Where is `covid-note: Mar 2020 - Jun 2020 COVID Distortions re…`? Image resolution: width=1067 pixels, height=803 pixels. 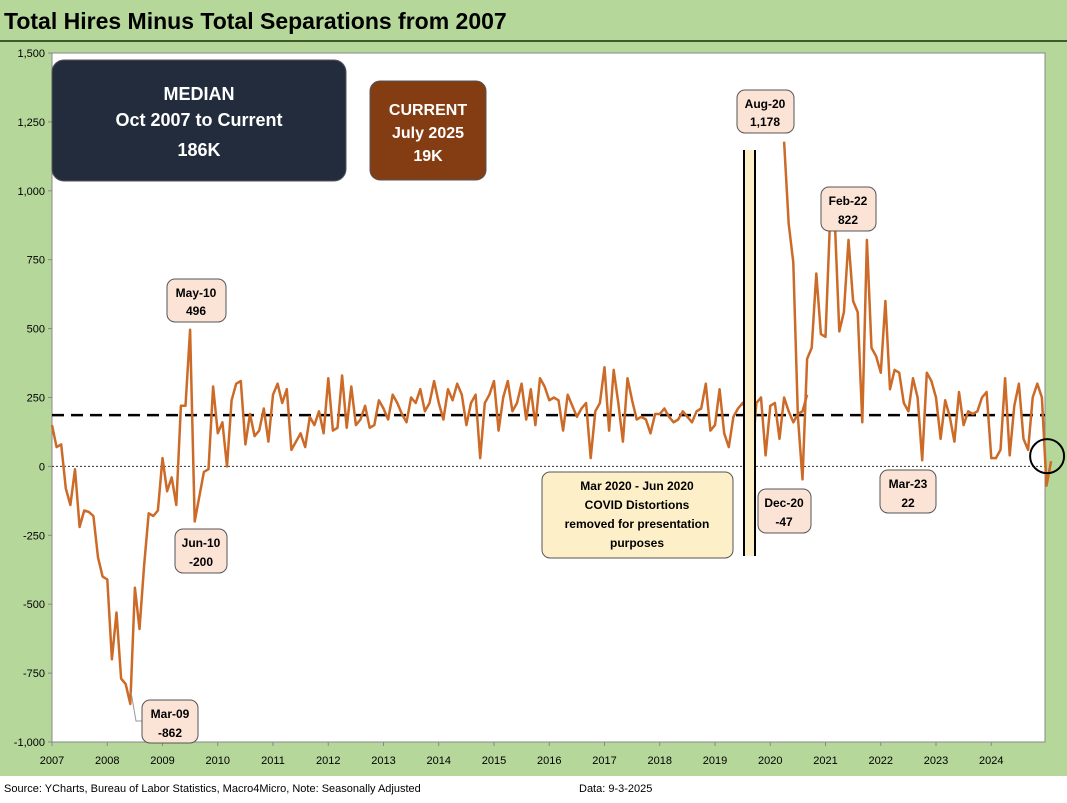
covid-note: Mar 2020 - Jun 2020 COVID Distortions re… is located at coordinates (637, 515).